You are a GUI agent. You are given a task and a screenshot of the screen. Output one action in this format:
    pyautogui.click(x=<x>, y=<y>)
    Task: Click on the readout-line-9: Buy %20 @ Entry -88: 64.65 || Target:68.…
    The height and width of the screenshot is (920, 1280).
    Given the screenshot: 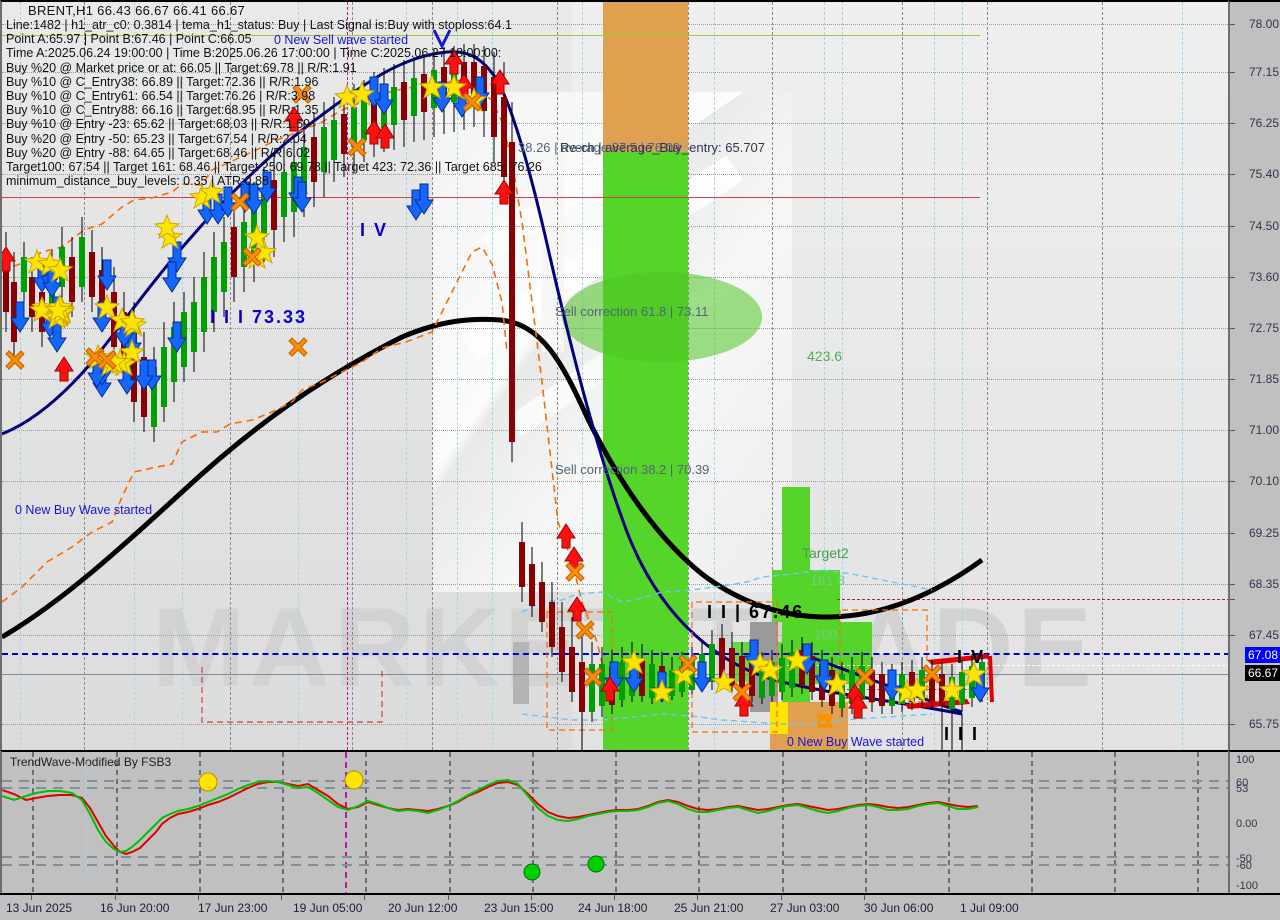 What is the action you would take?
    pyautogui.click(x=158, y=152)
    